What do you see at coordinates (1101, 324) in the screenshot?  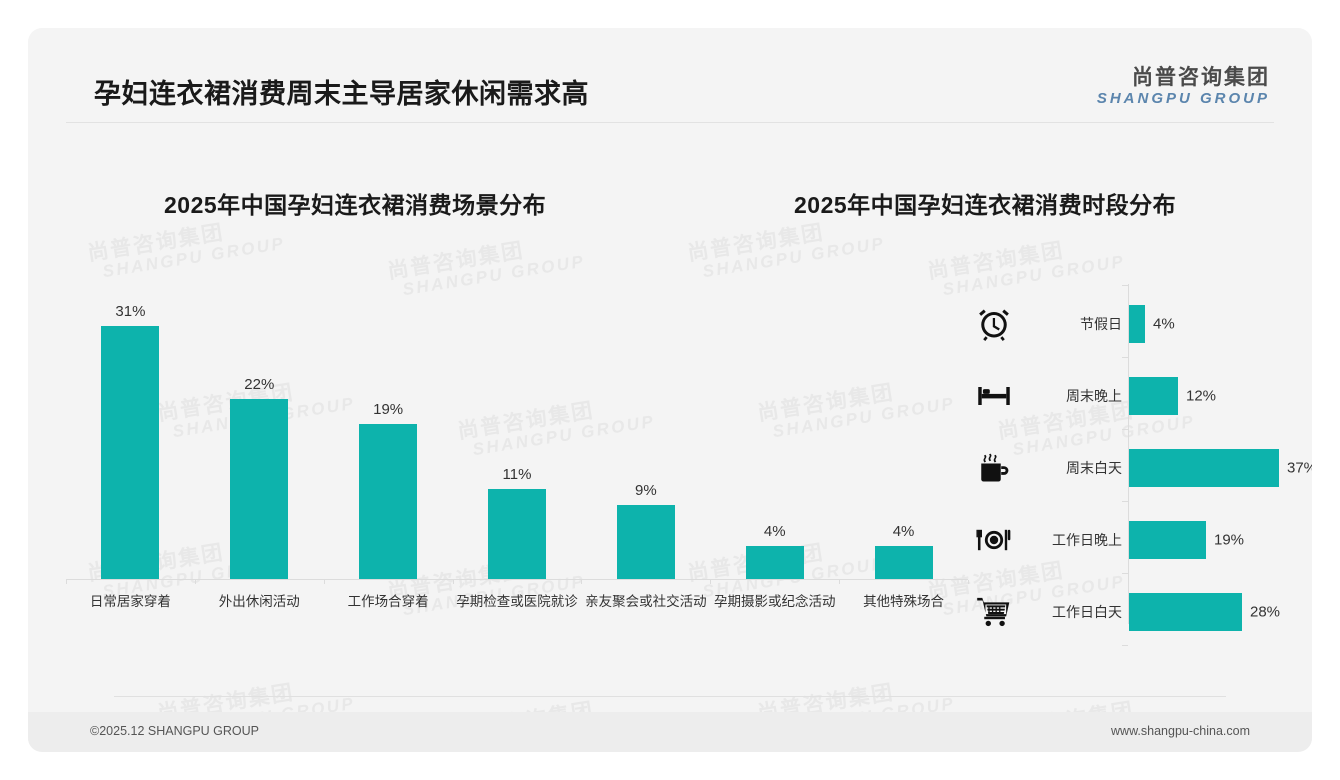 I see `bar-category-label: 节假日` at bounding box center [1101, 324].